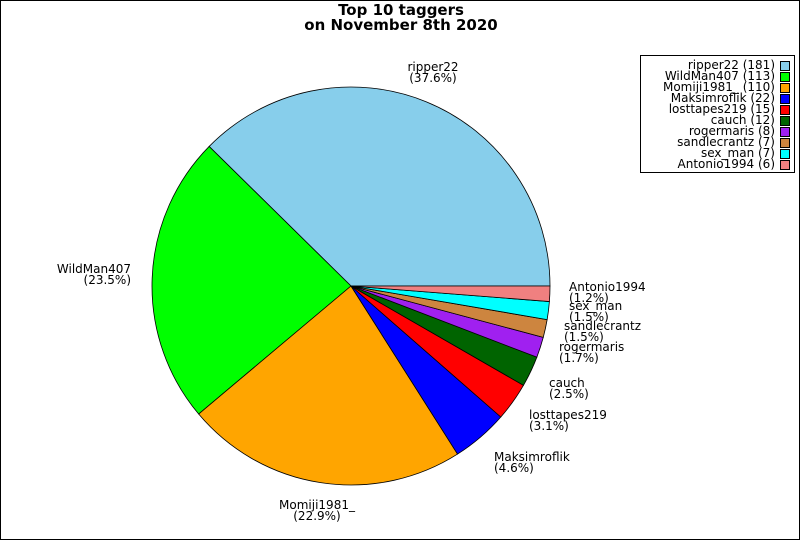 This screenshot has width=800, height=540. I want to click on legend-item-momiji1981: Momiji1981_ (110), so click(717, 87).